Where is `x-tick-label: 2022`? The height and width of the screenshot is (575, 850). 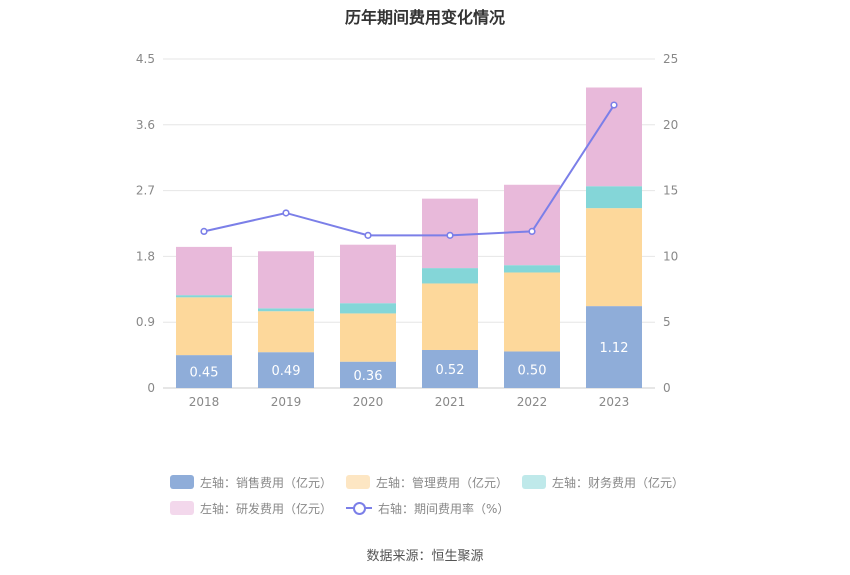 x-tick-label: 2022 is located at coordinates (532, 402).